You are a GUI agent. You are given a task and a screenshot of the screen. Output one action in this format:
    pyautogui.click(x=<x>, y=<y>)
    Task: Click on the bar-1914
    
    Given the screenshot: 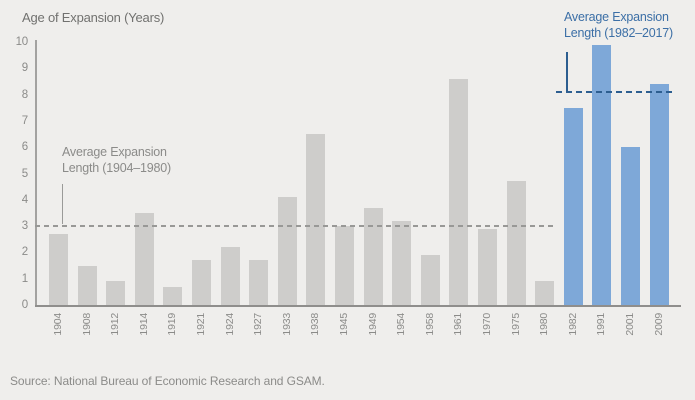 What is the action you would take?
    pyautogui.click(x=144, y=258)
    